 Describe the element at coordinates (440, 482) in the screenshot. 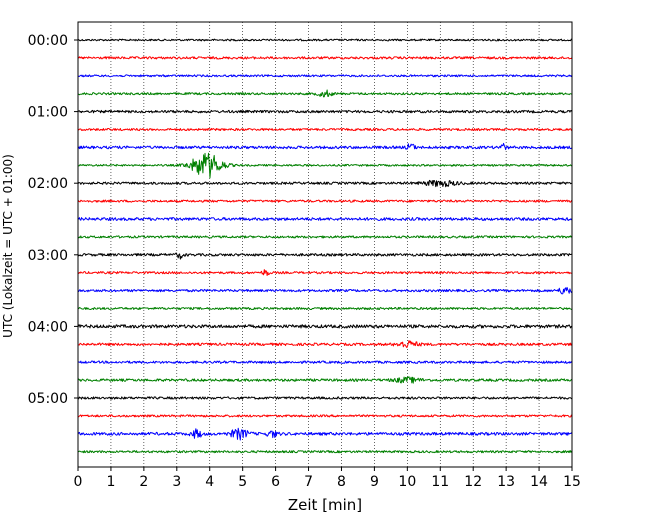

I see `x-tick-label: 11` at that location.